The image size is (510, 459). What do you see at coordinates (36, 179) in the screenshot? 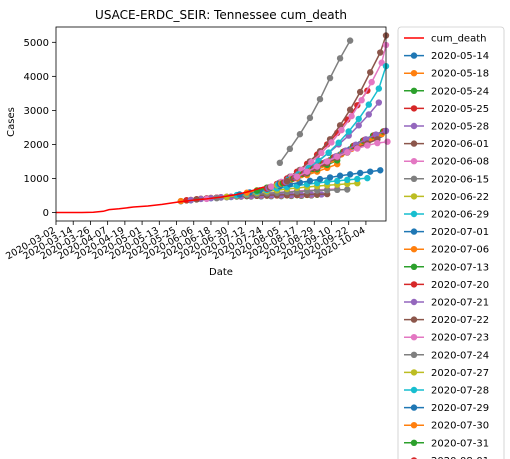
I see `y-tick-label: 1000` at bounding box center [36, 179].